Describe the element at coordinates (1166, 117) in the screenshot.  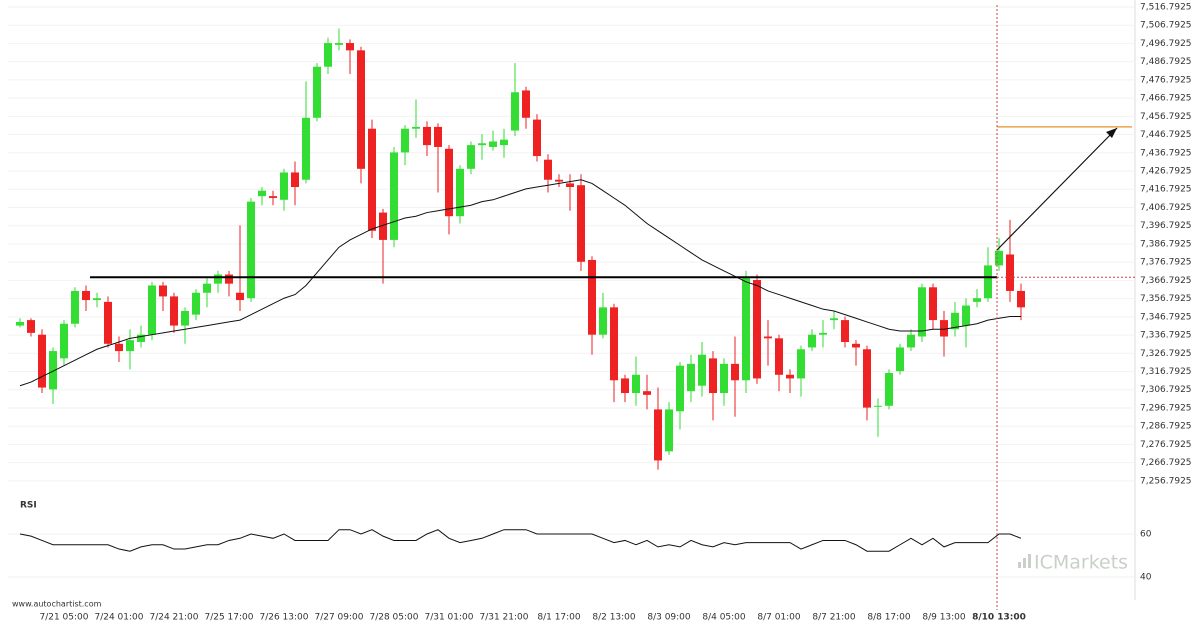
I see `y-tick-label: 7,456.7925` at that location.